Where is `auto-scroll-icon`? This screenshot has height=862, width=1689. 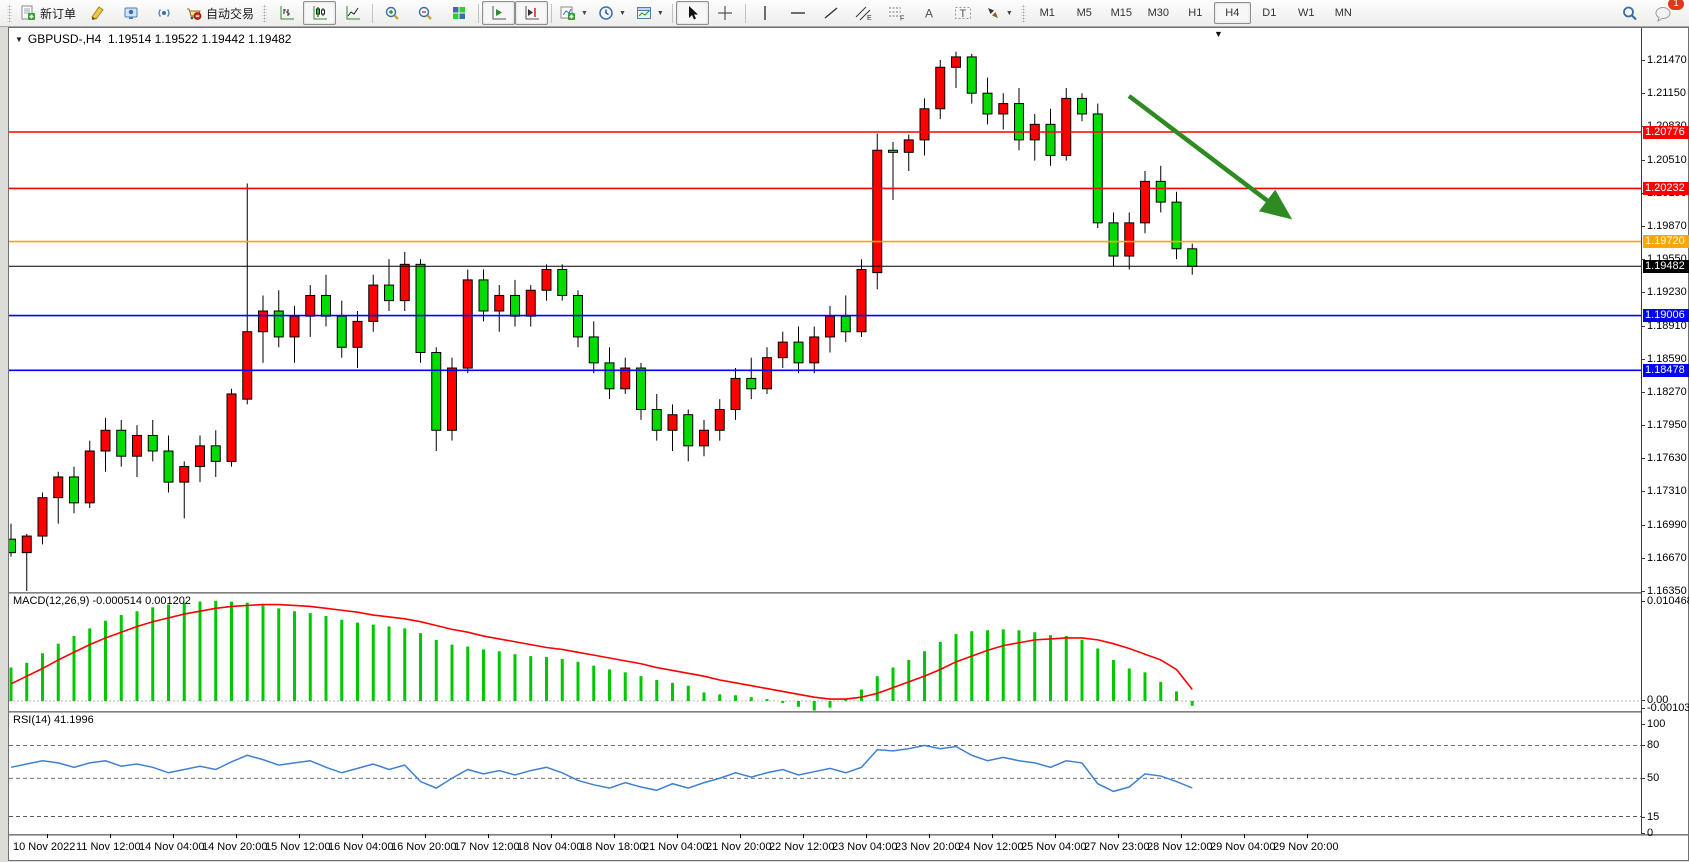
auto-scroll-icon is located at coordinates (499, 13).